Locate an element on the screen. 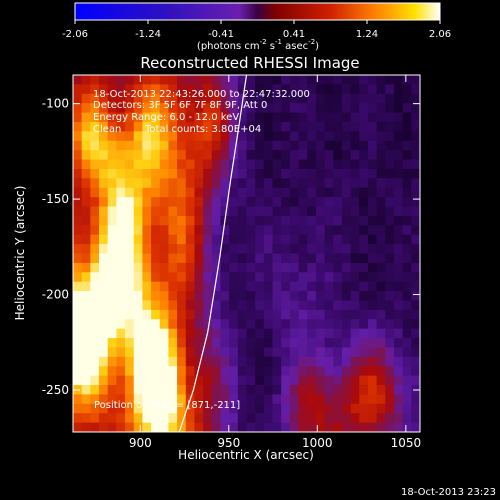 This screenshot has width=500, height=500. colorbar-tick-label: -2.06 is located at coordinates (75, 34).